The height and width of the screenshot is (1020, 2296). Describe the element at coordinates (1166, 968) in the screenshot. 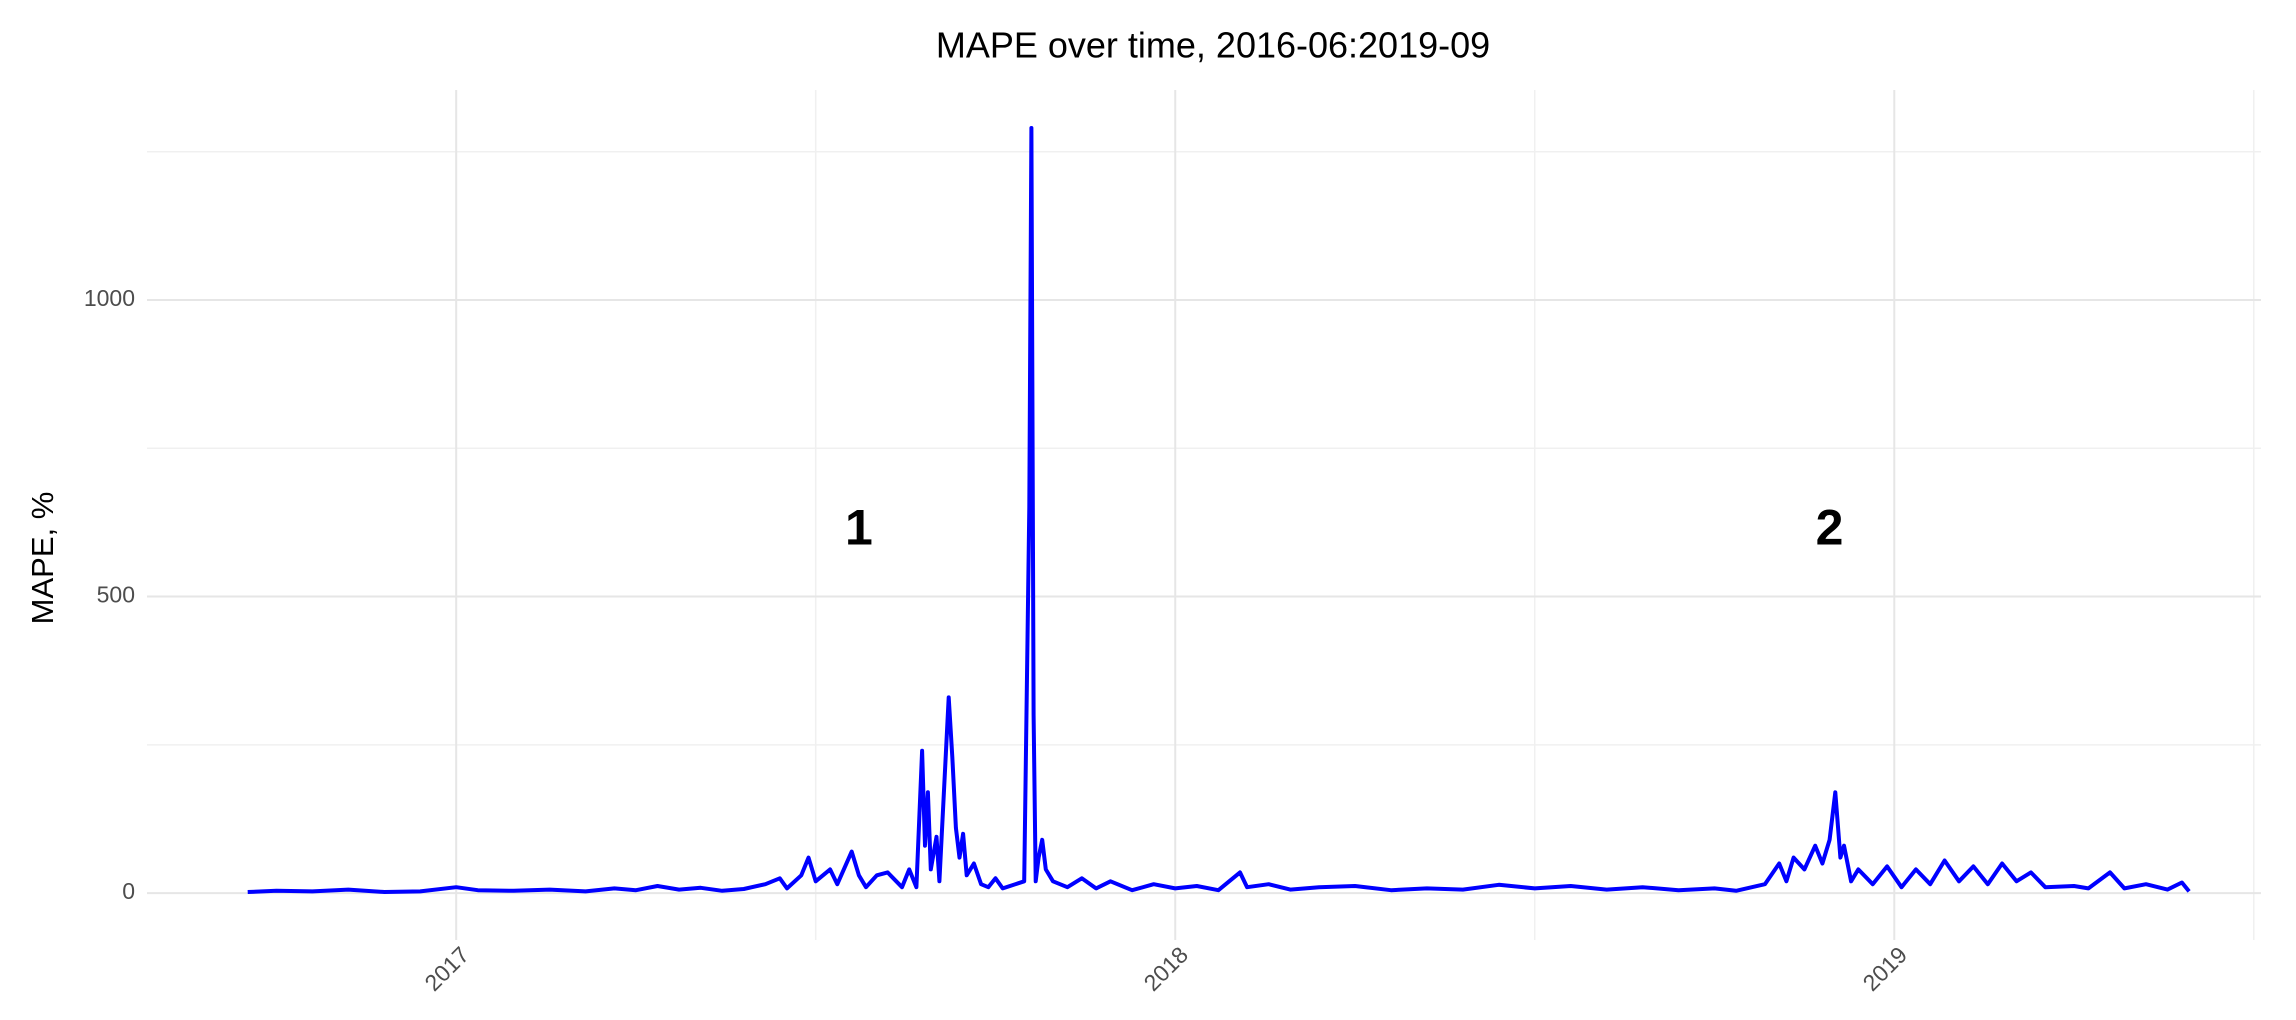

I see `x-tick-label: 2018` at that location.